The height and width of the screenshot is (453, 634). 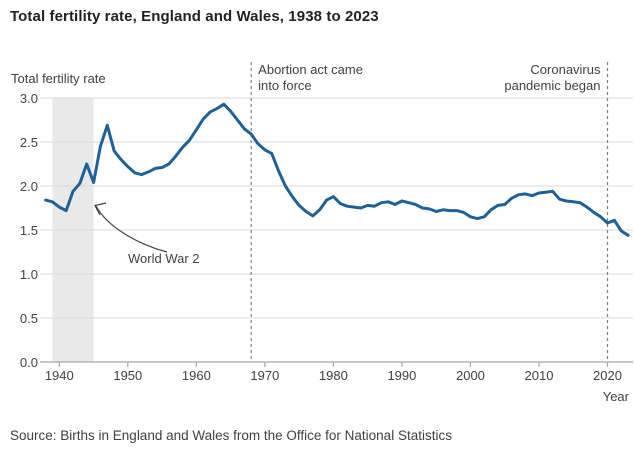 What do you see at coordinates (470, 375) in the screenshot?
I see `x-tick-label: 2000` at bounding box center [470, 375].